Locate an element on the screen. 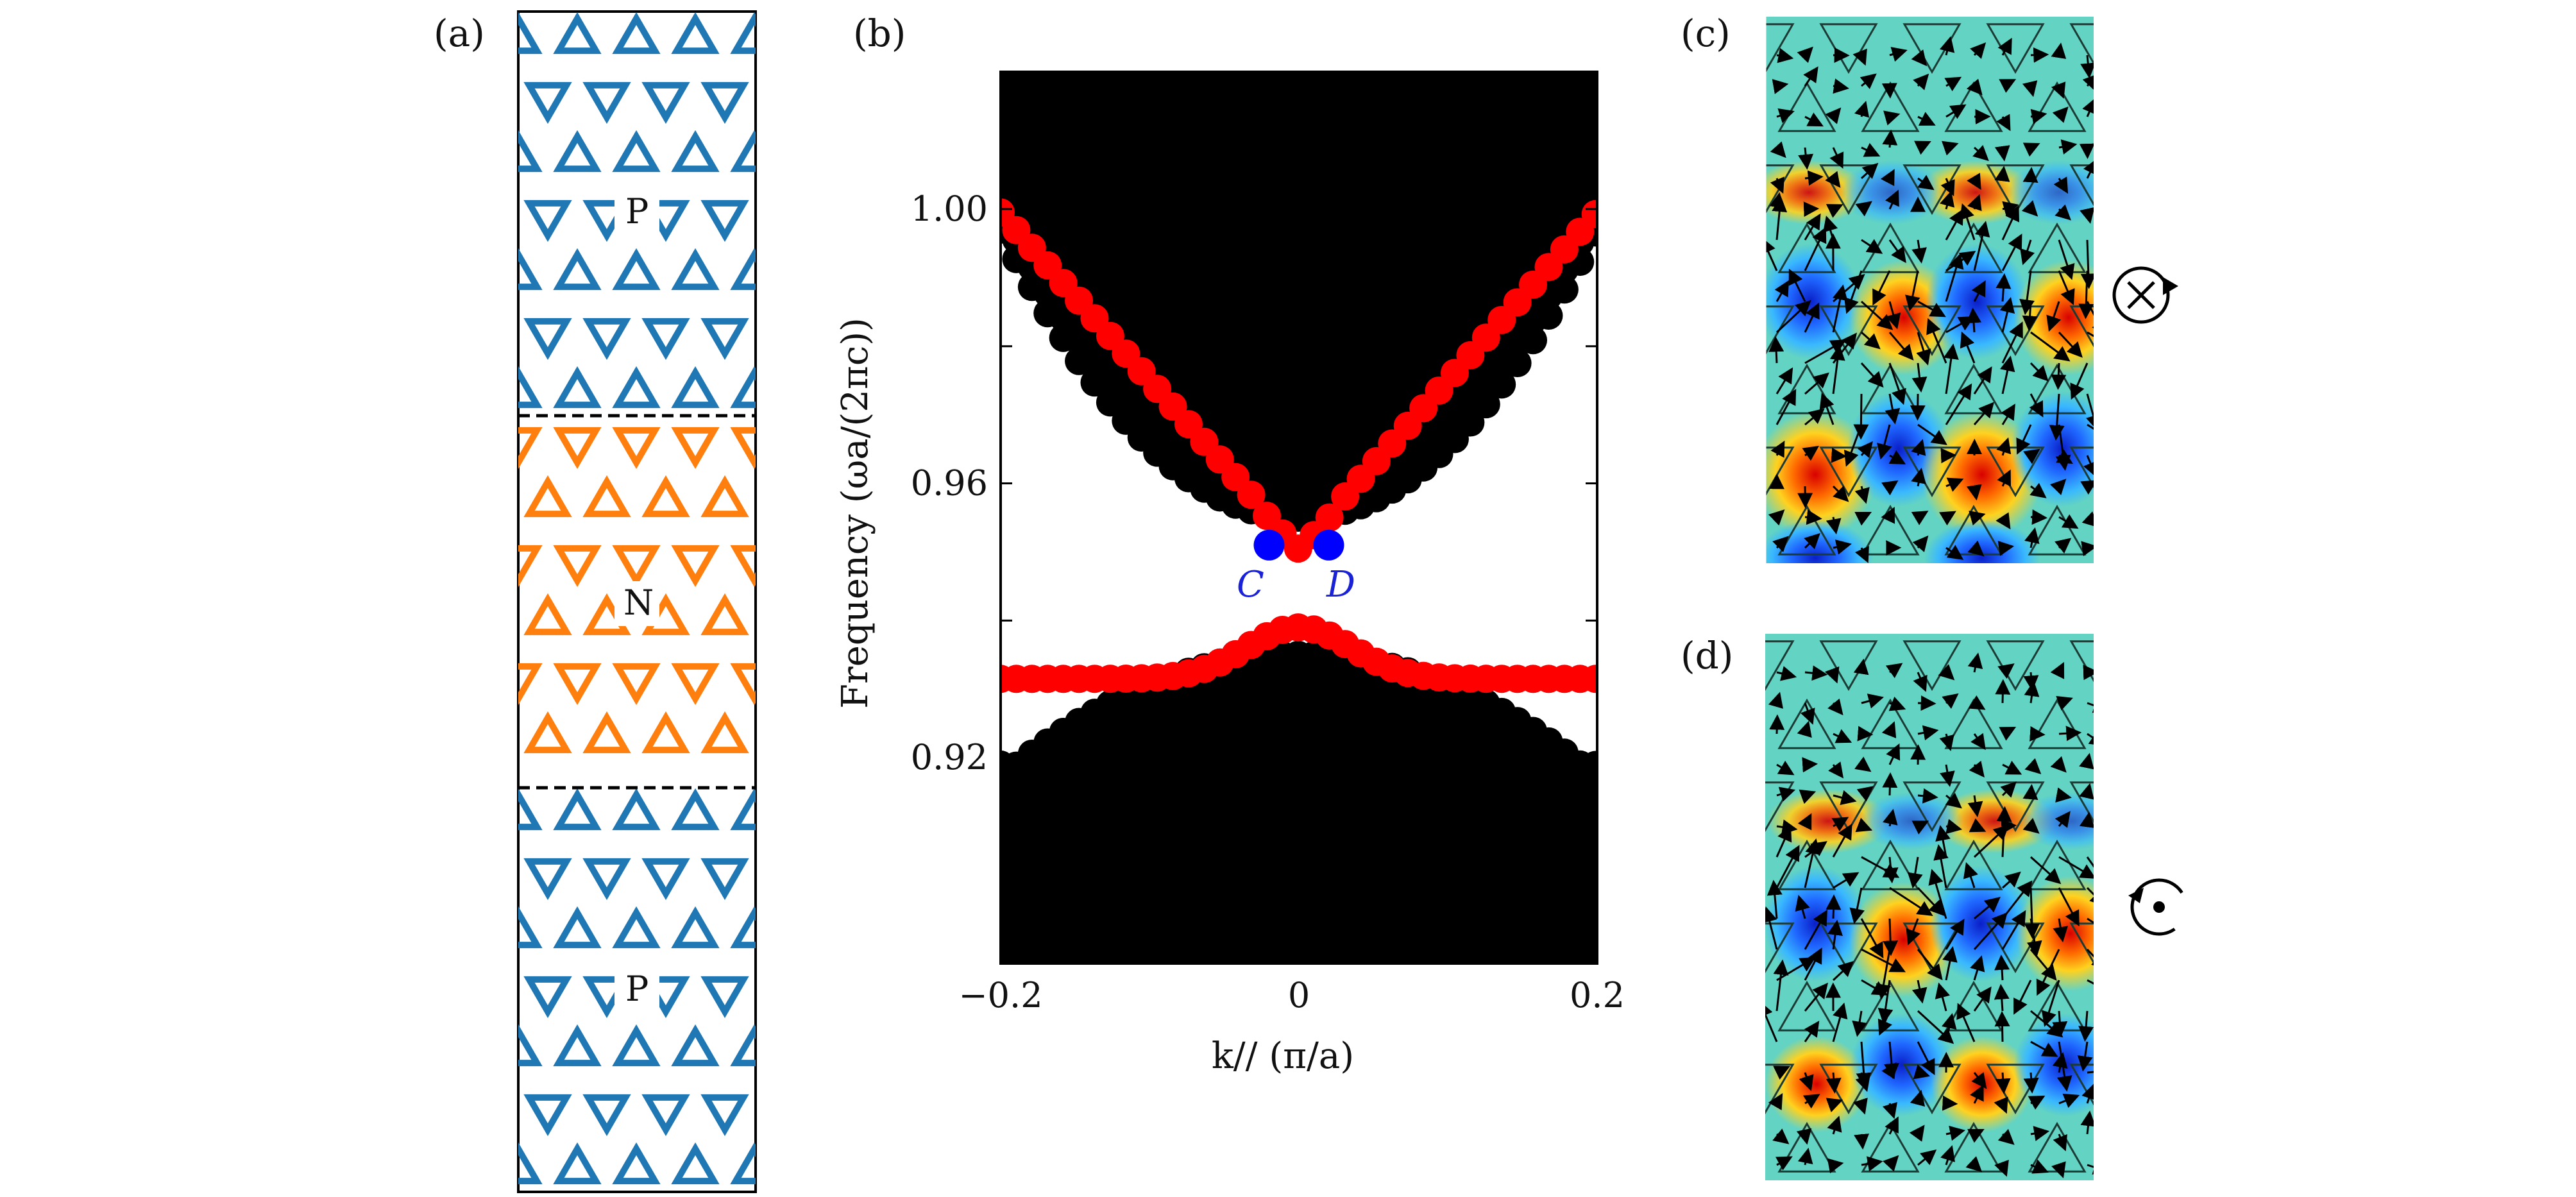 The width and height of the screenshot is (2576, 1197). clockwise-circulation-icon is located at coordinates (2145, 295).